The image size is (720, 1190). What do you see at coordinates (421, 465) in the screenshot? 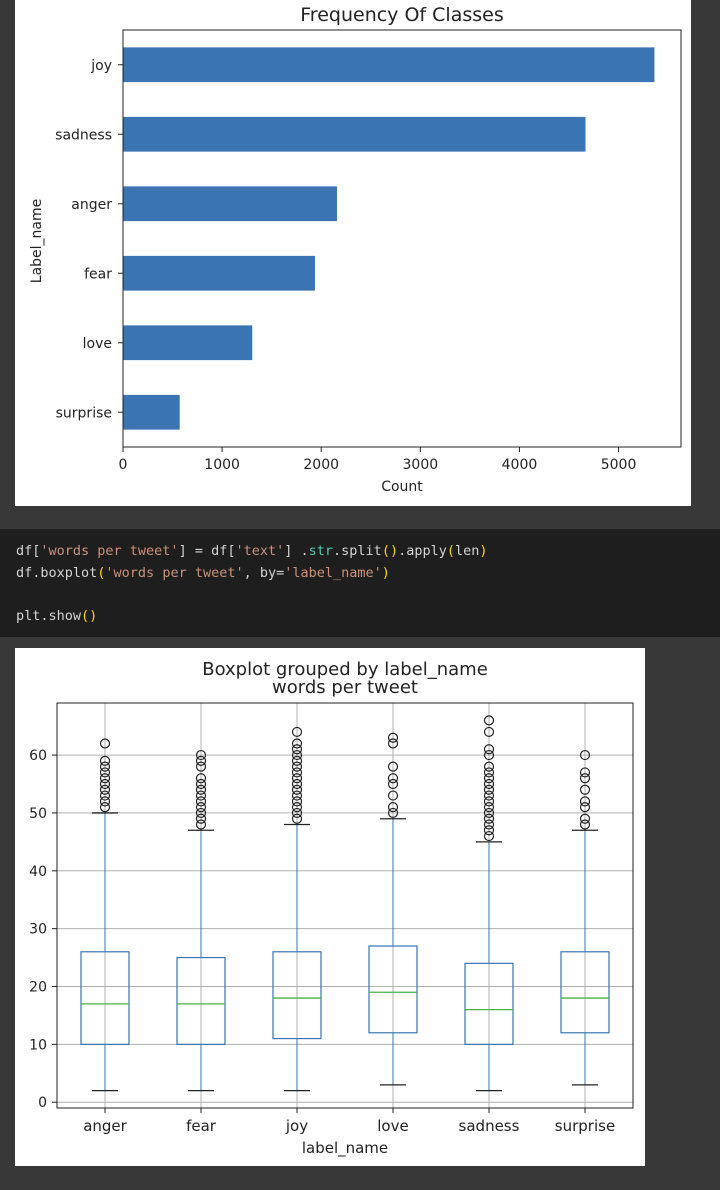
I see `bar-xtick-label: 3000` at bounding box center [421, 465].